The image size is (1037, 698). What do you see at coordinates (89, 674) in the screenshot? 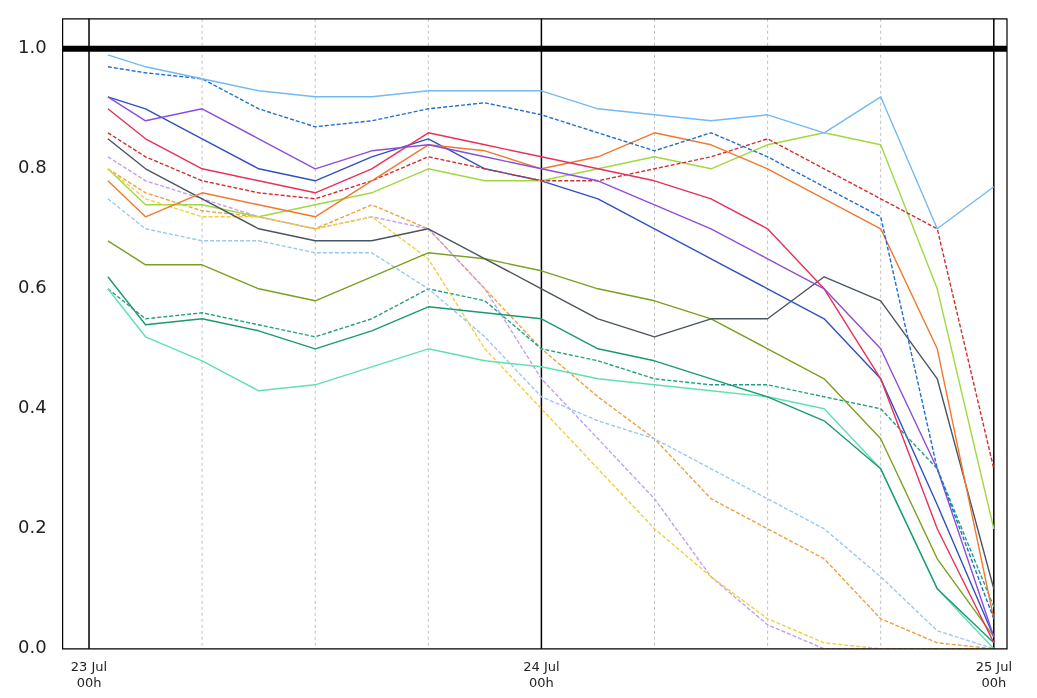
I see `x-tick-label: 23 Jul 00h` at bounding box center [89, 674].